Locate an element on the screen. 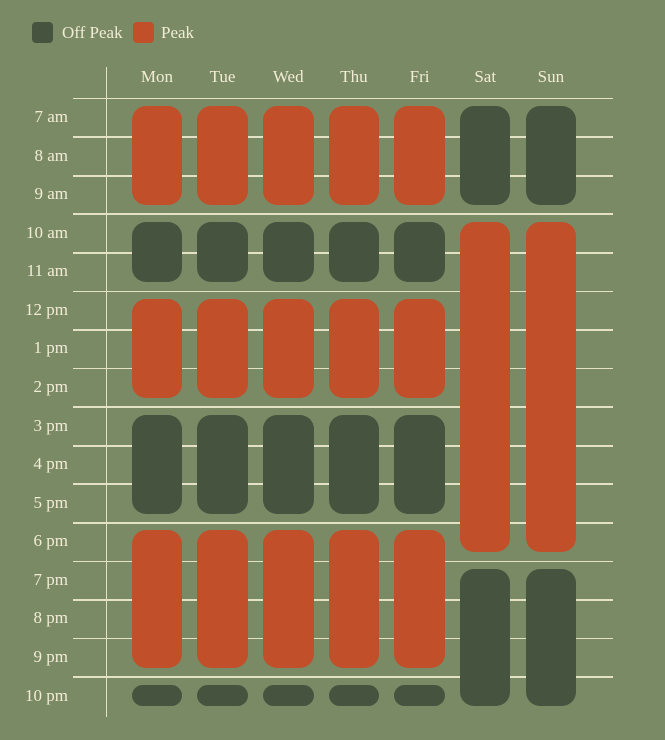 Image resolution: width=665 pixels, height=740 pixels. hour-label: 10 pm is located at coordinates (46, 695).